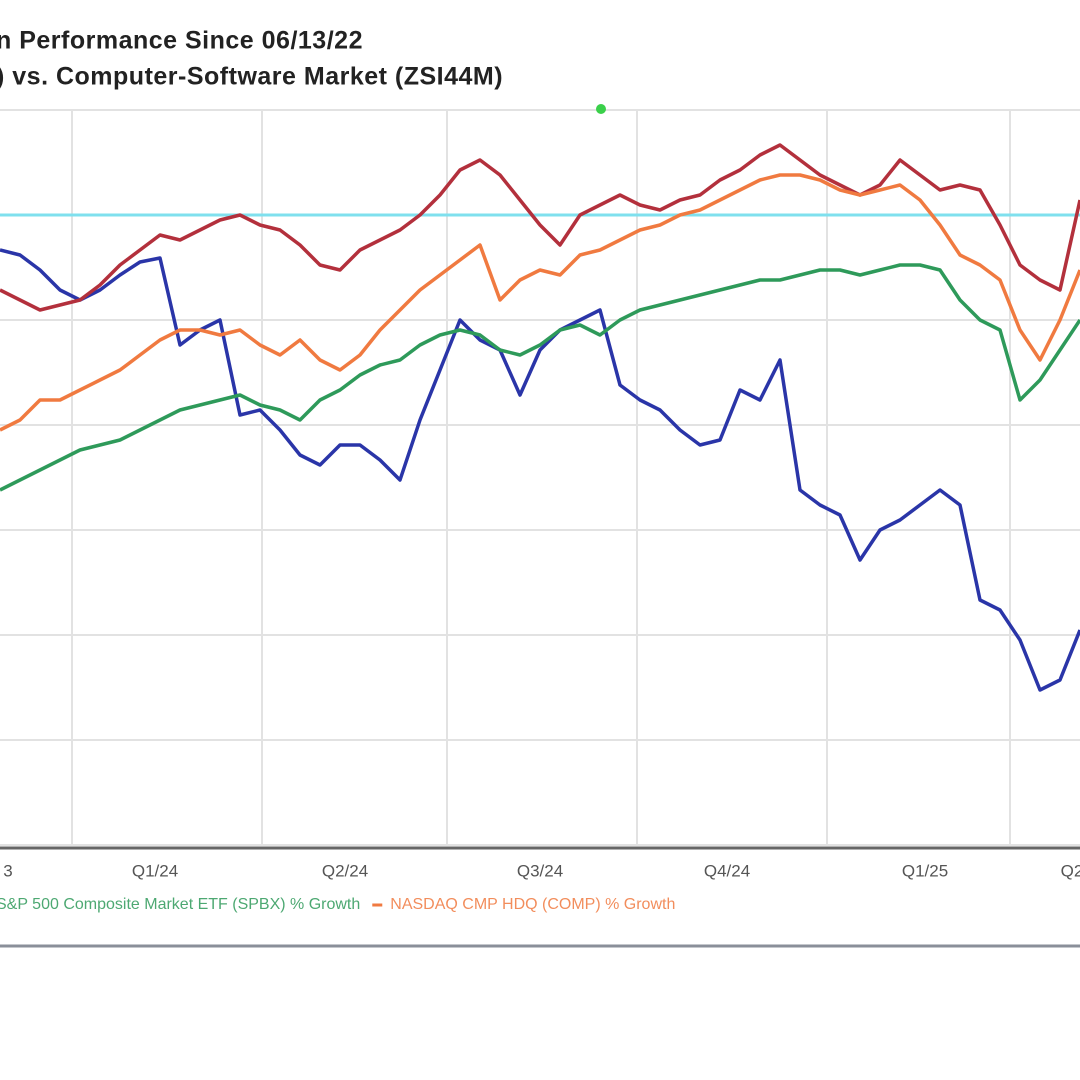  I want to click on chart-title: n Performance Since 06/13/22, so click(181, 41).